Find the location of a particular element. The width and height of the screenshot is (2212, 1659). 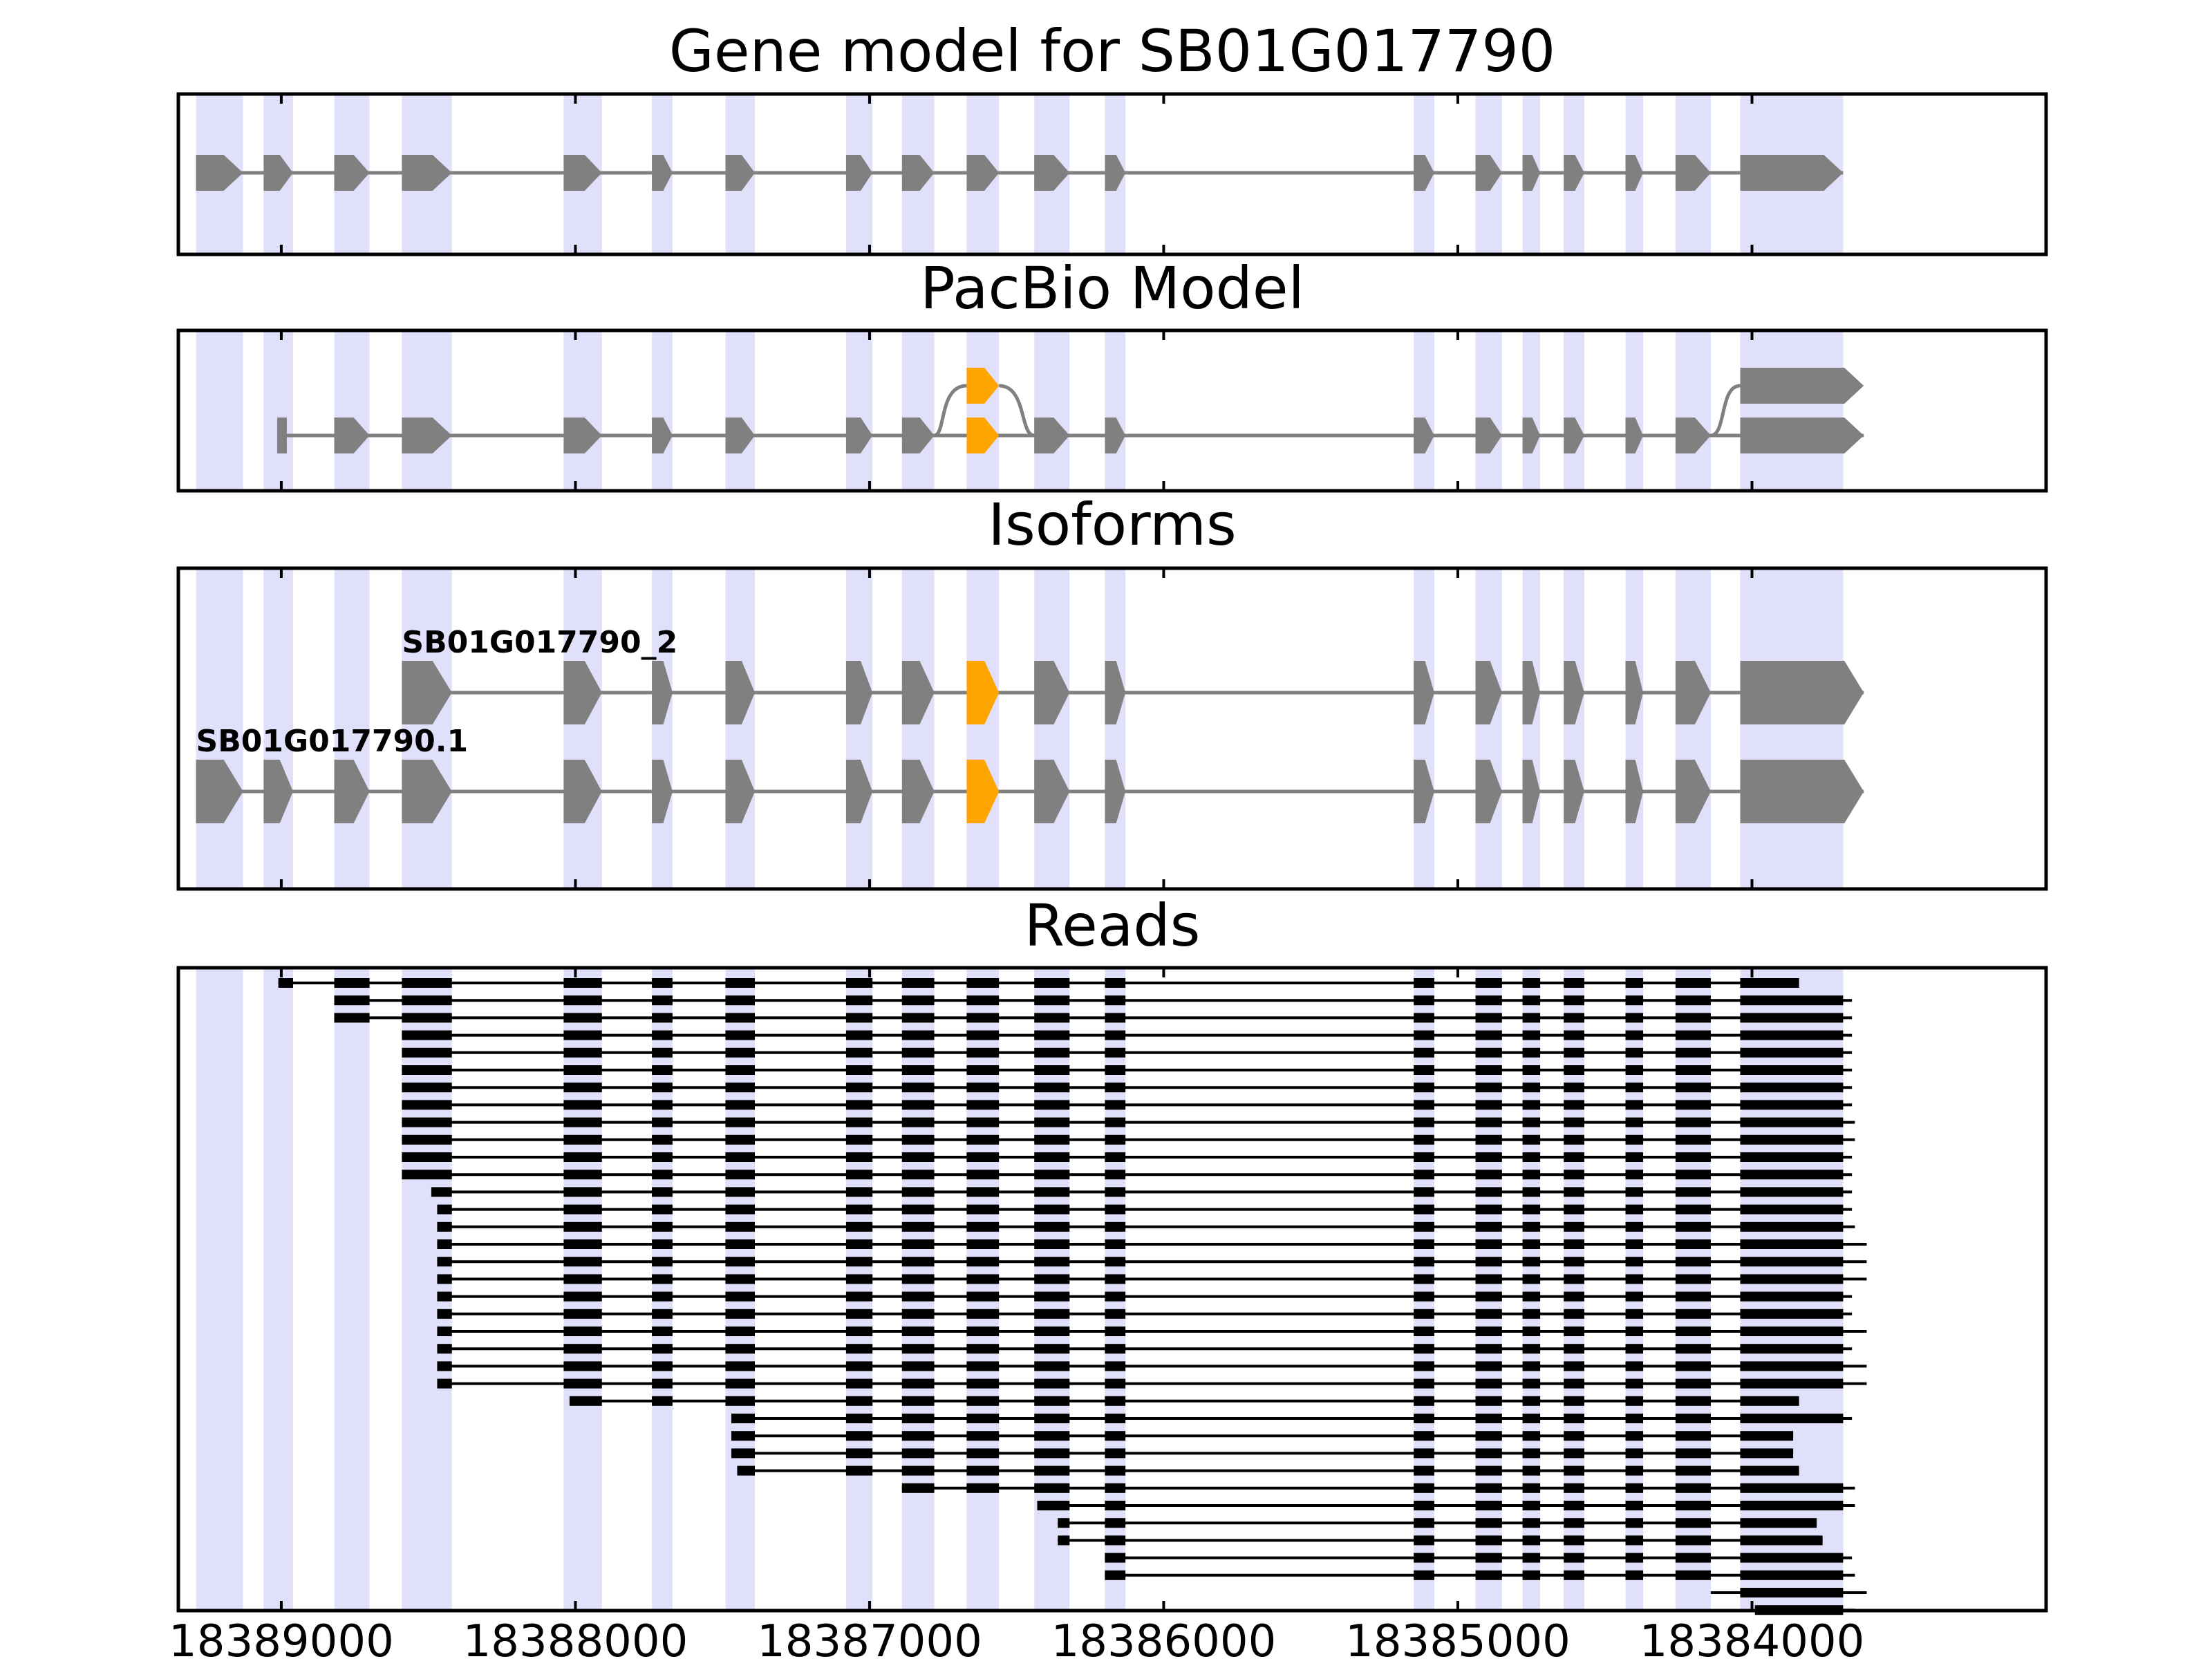

splice-connector is located at coordinates (1726, 411).